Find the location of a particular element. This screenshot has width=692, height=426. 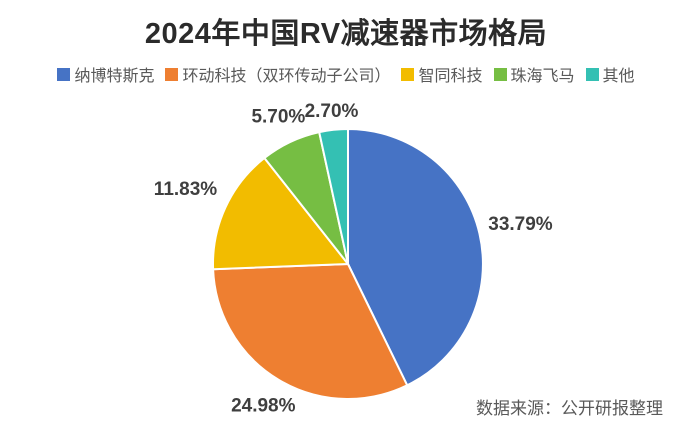

slice-label-1: 24.98% is located at coordinates (263, 406).